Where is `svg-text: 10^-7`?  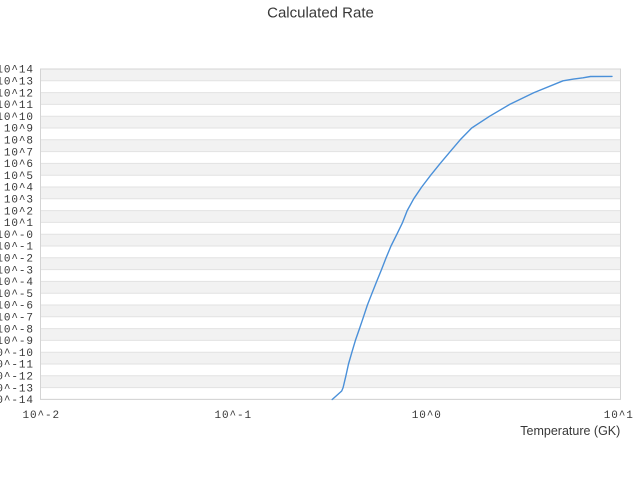
svg-text: 10^-7 is located at coordinates (17, 319).